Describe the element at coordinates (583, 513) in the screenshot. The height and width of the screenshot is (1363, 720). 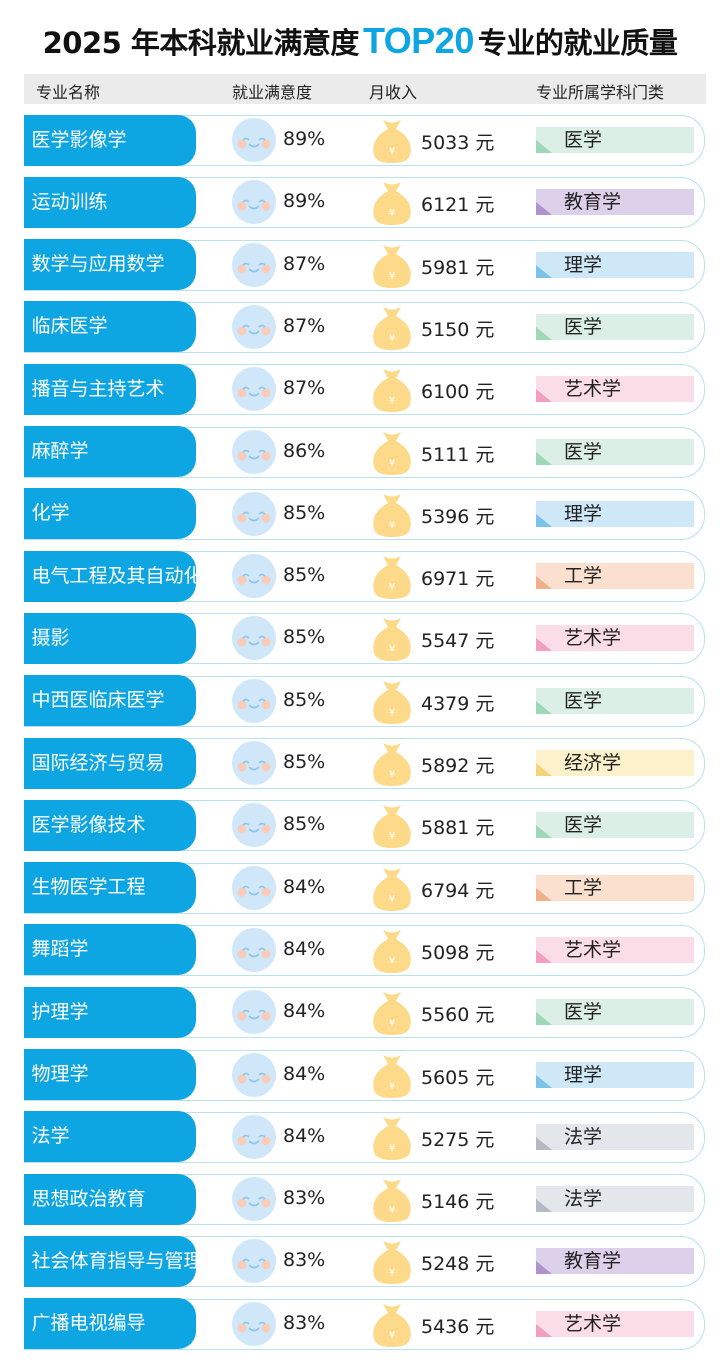
I see `category-label: 理学` at that location.